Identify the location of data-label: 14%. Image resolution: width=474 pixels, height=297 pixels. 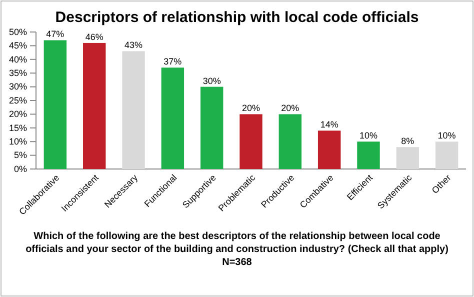
(329, 125).